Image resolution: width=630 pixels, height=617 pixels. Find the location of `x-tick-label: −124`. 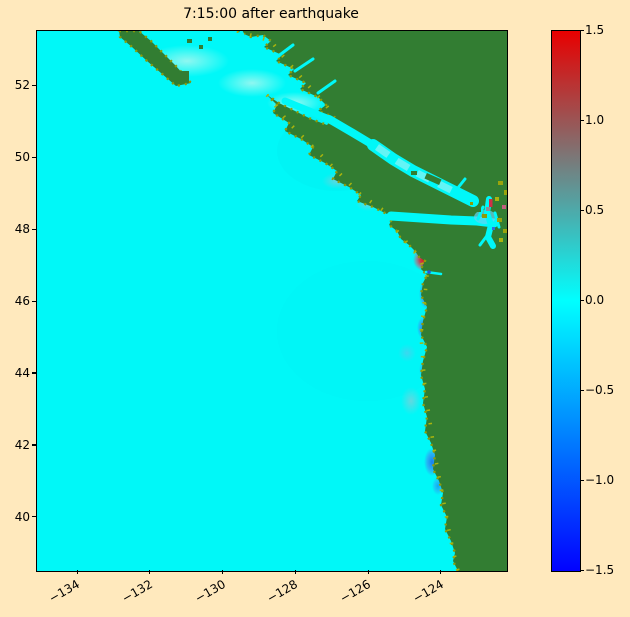

x-tick-label: −124 is located at coordinates (428, 591).